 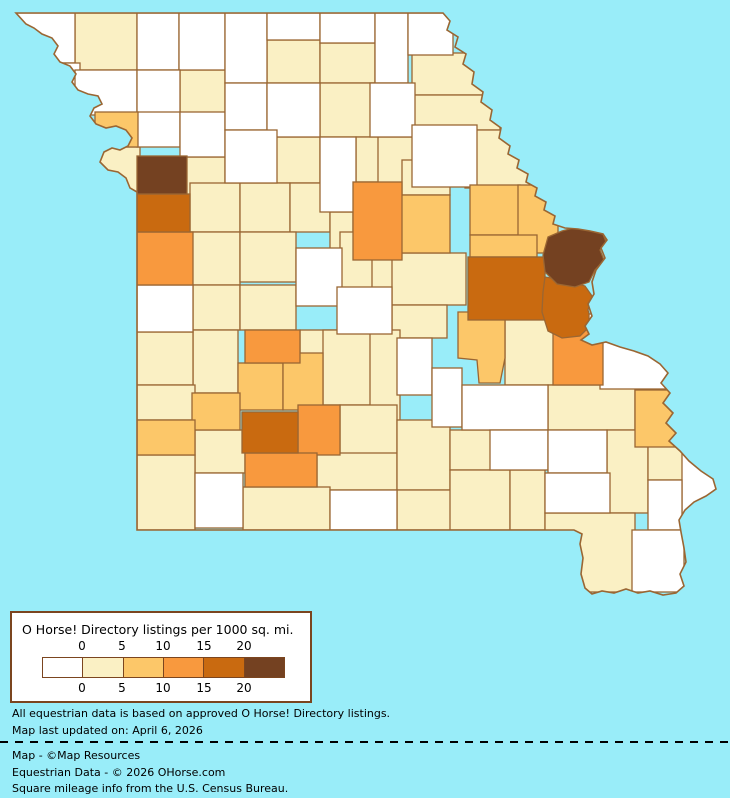 I want to click on legend-ticks-top: 0 5 10 15 20, so click(x=161, y=646).